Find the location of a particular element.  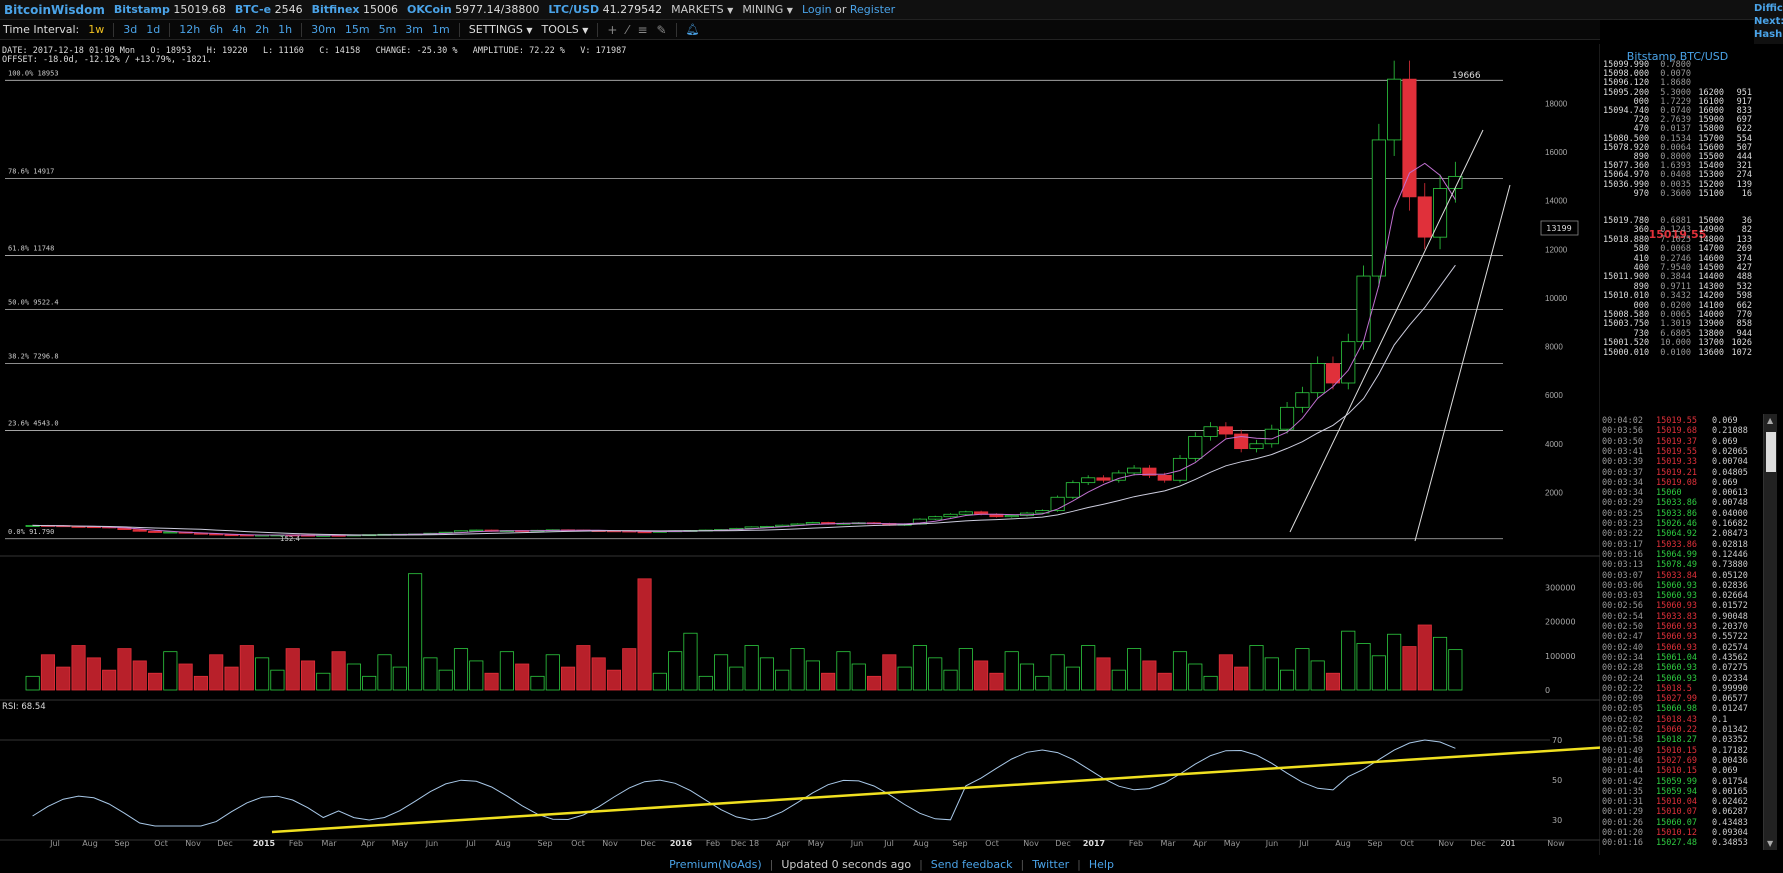

interval-6h: 6h is located at coordinates (216, 29).